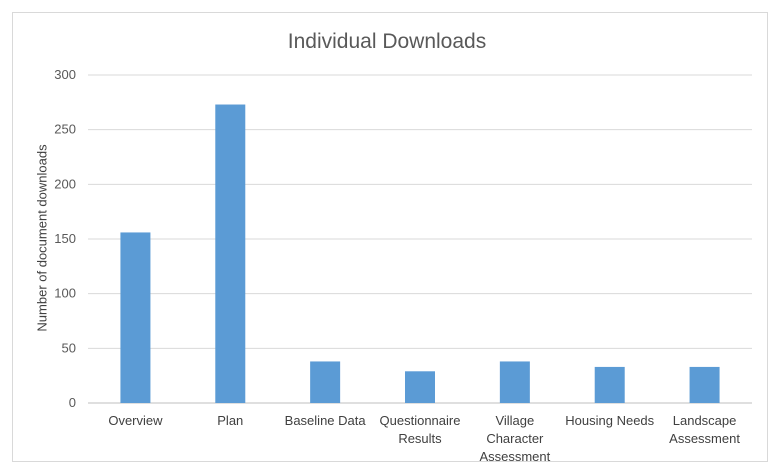 The width and height of the screenshot is (774, 466). I want to click on x-tick-label: Housing Needs, so click(609, 420).